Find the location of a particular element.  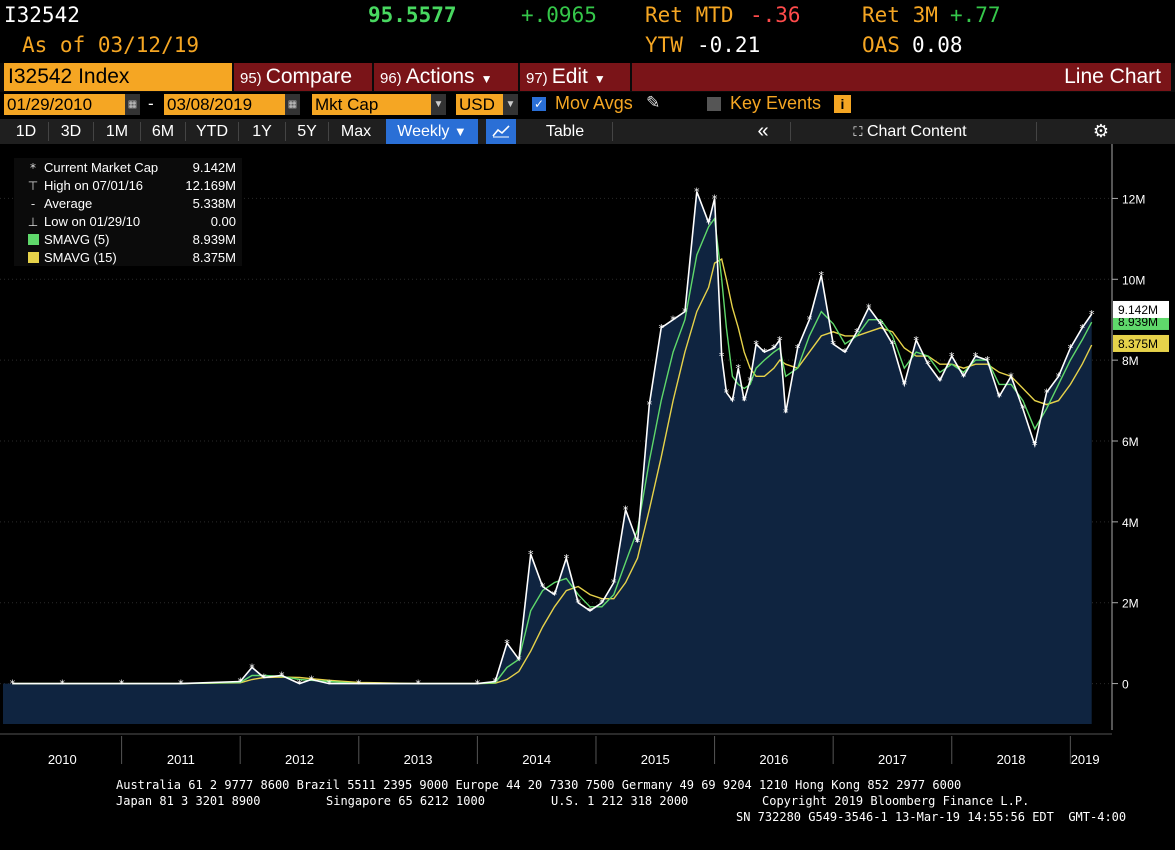

footer-japan: Japan 81 3 3201 8900 is located at coordinates (188, 801).